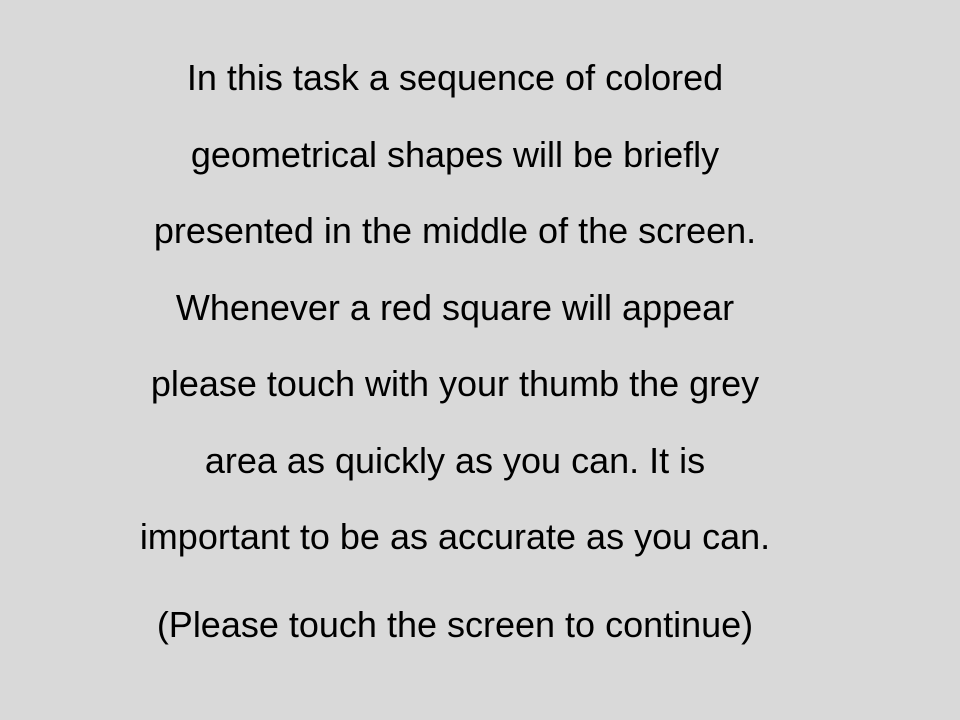 The image size is (960, 720). I want to click on instruction-line: In this task a sequence of colored, so click(455, 77).